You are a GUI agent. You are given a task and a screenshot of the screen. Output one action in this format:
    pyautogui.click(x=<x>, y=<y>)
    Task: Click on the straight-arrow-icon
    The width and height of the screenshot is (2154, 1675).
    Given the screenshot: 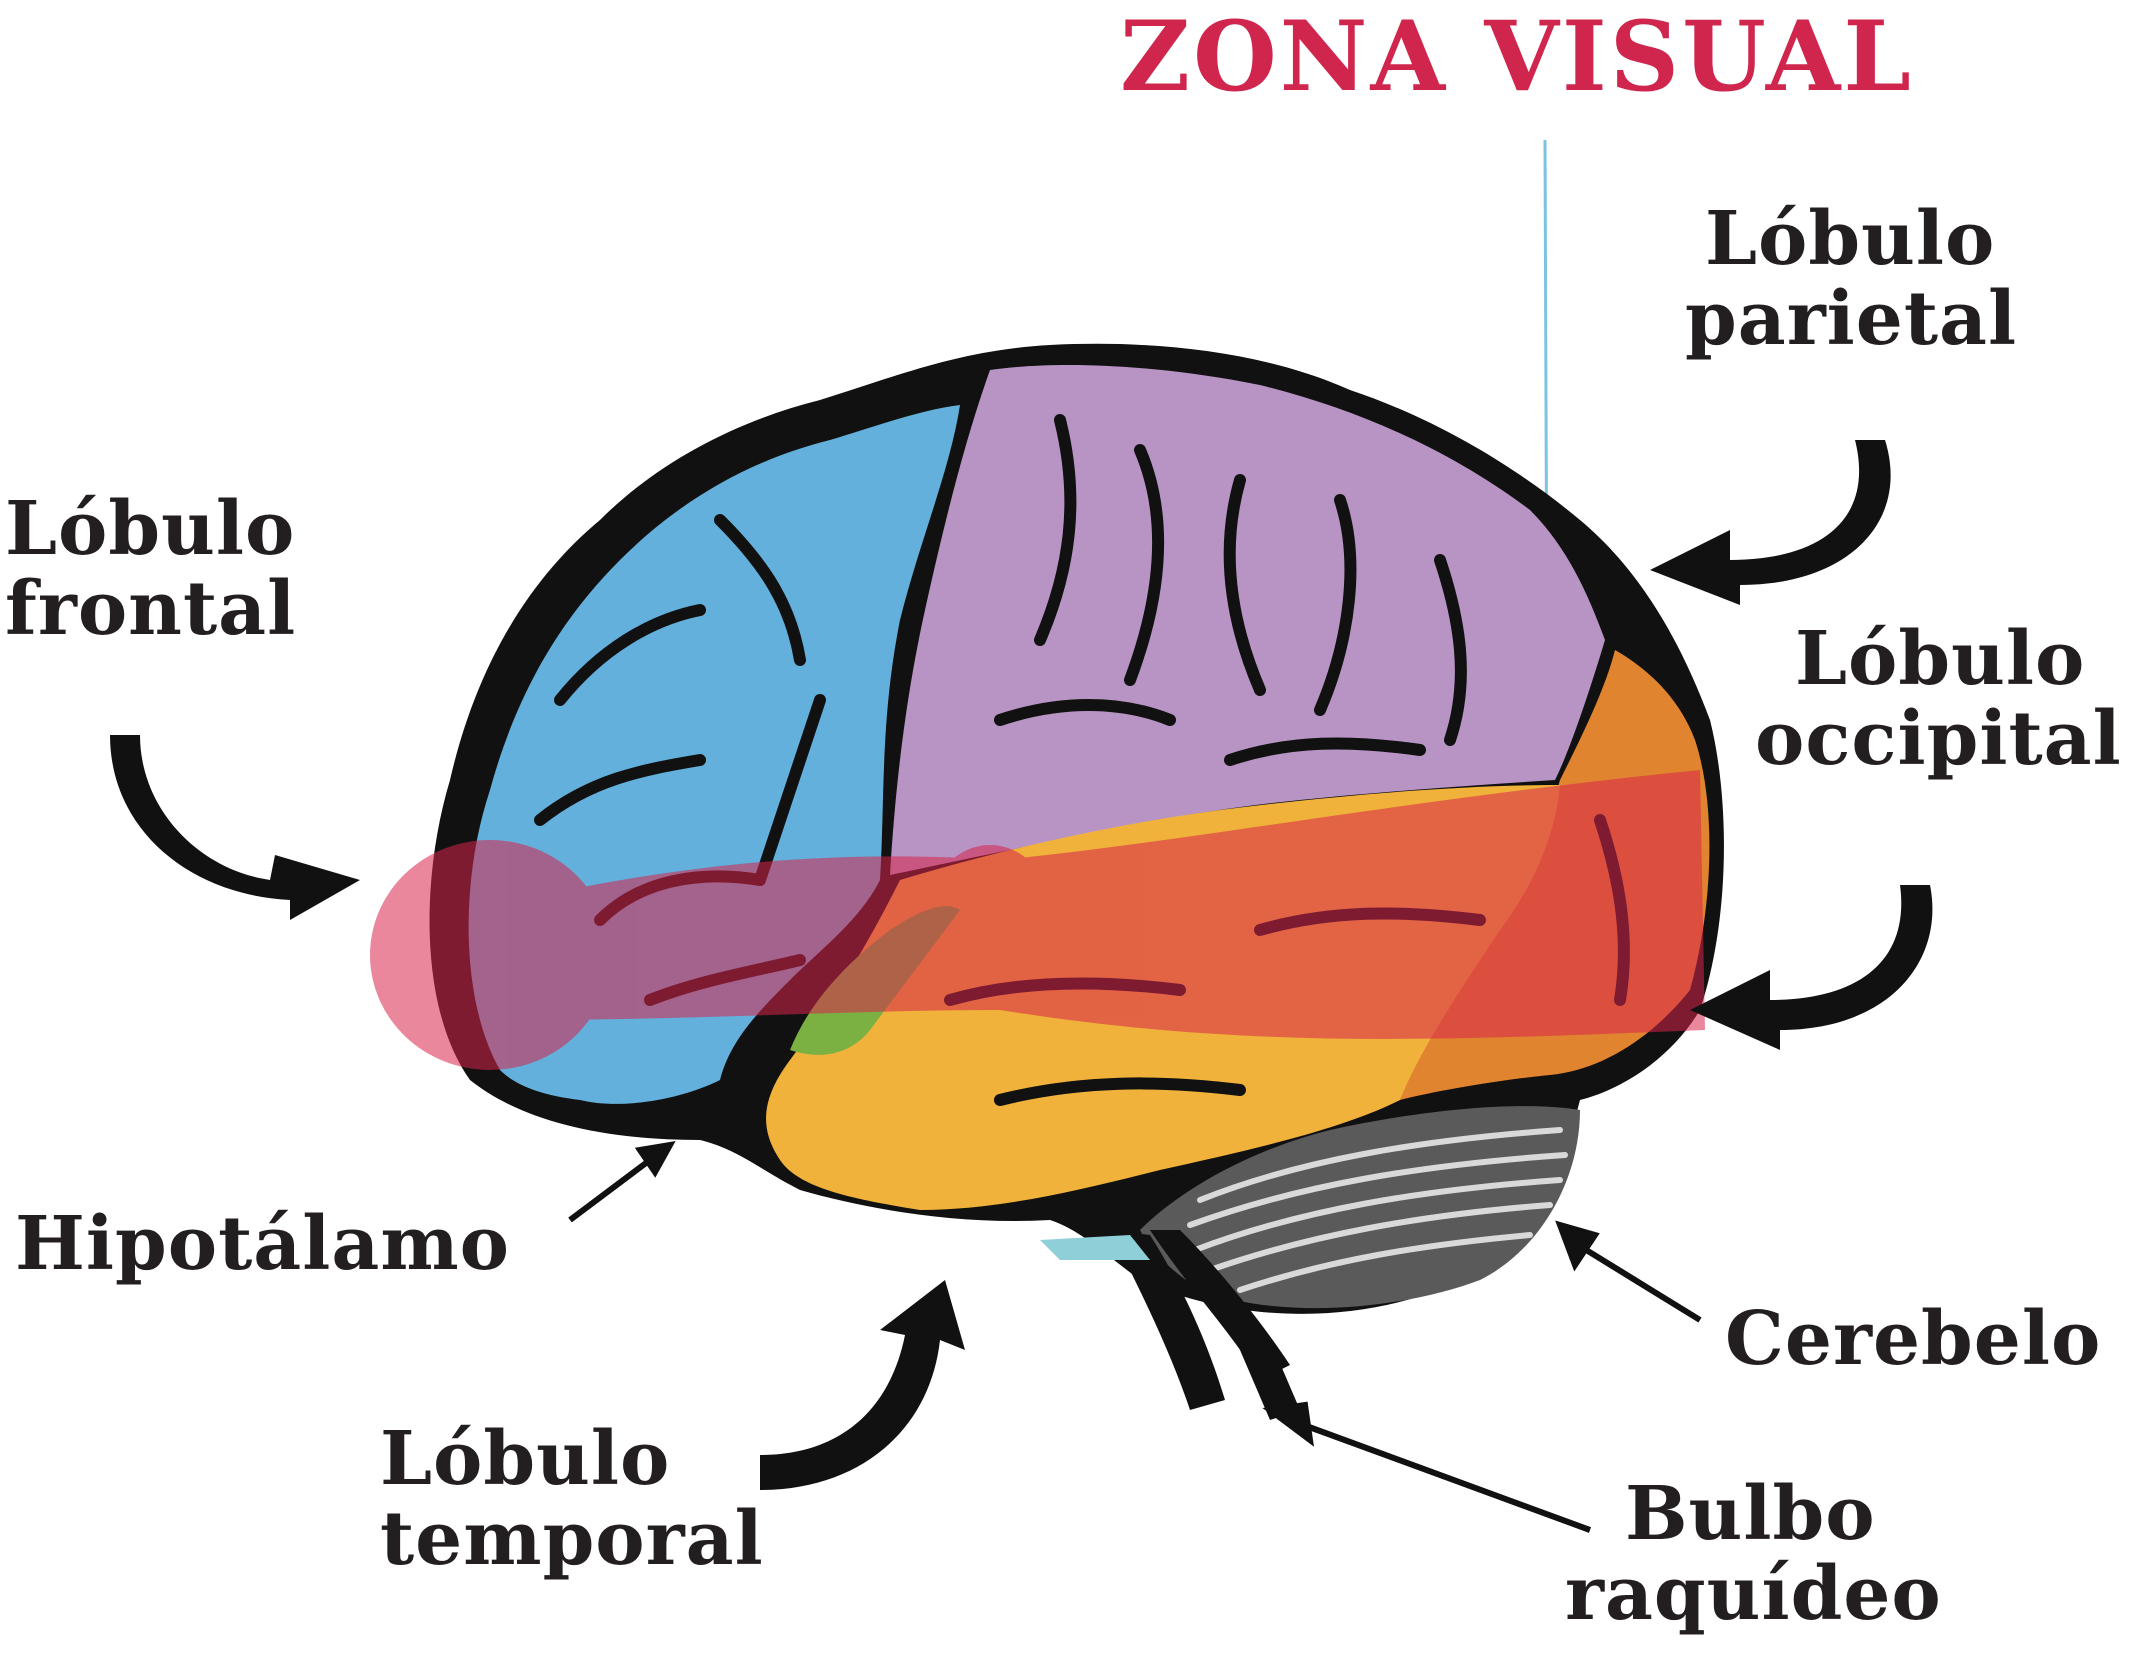 What is the action you would take?
    pyautogui.click(x=1135, y=1337)
    